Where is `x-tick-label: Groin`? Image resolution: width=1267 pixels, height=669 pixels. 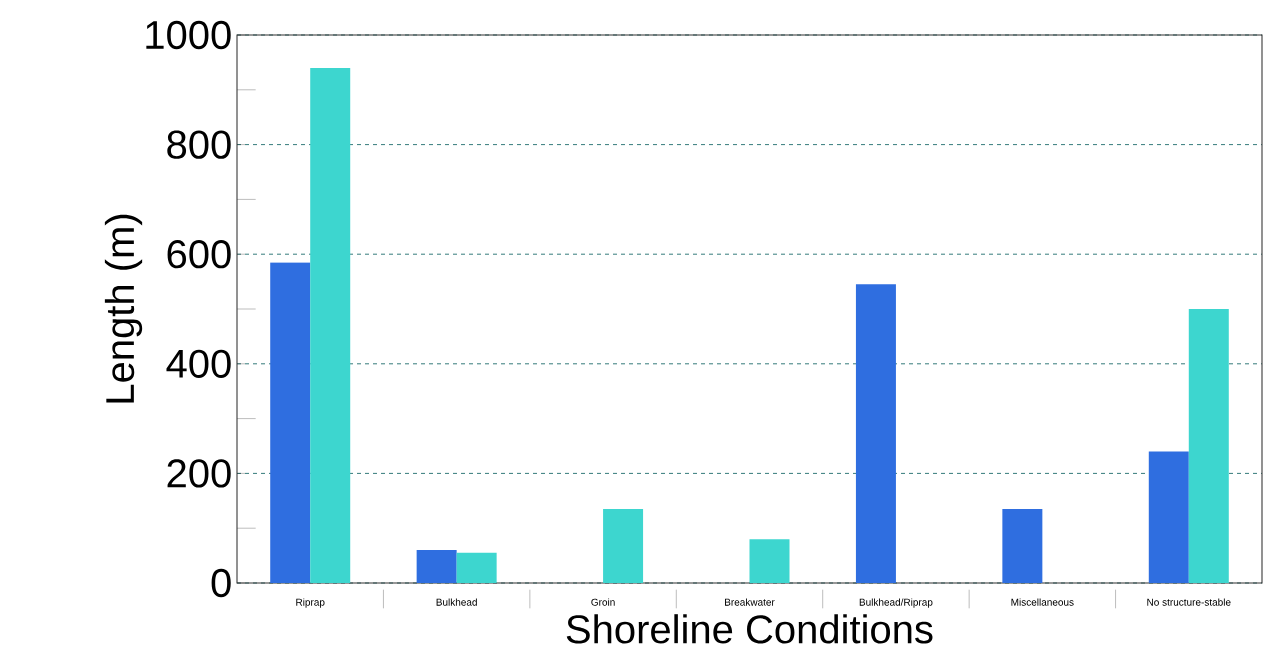
x-tick-label: Groin is located at coordinates (603, 602).